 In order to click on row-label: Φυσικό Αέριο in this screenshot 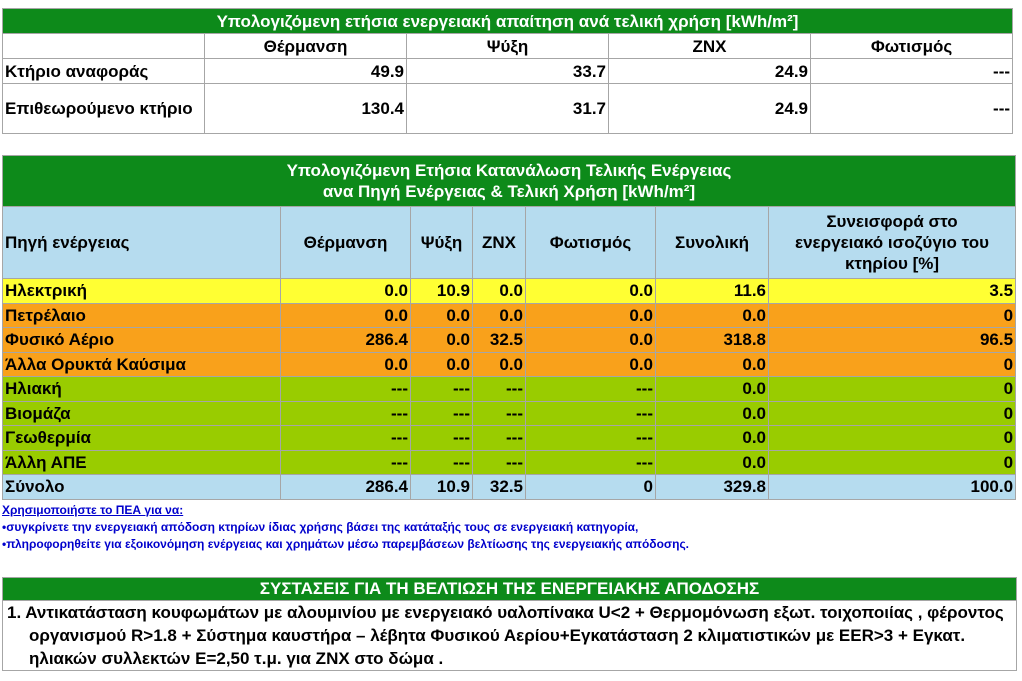, I will do `click(141, 340)`.